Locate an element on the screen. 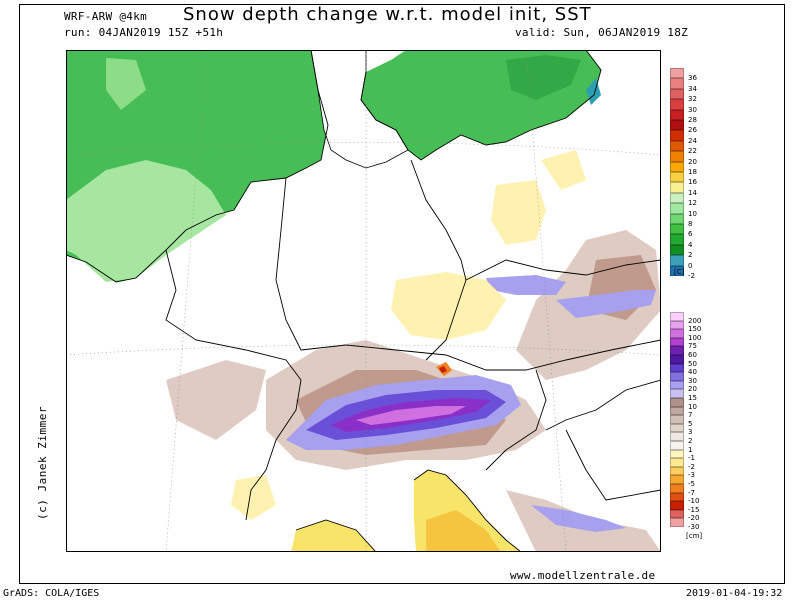 The height and width of the screenshot is (600, 800). legend-label: 12 is located at coordinates (692, 203).